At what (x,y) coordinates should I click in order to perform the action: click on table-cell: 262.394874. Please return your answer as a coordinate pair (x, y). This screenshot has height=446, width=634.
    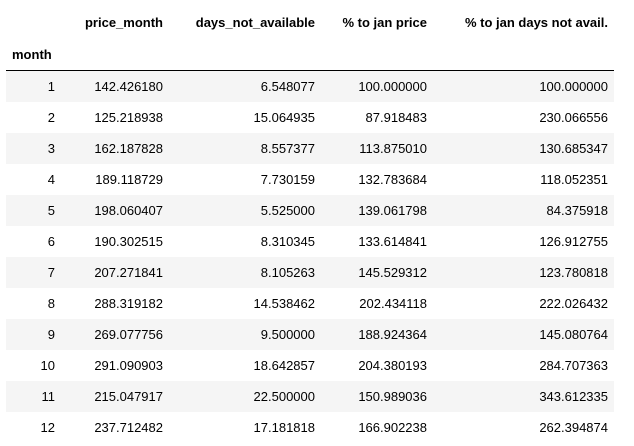
    Looking at the image, I should click on (573, 427).